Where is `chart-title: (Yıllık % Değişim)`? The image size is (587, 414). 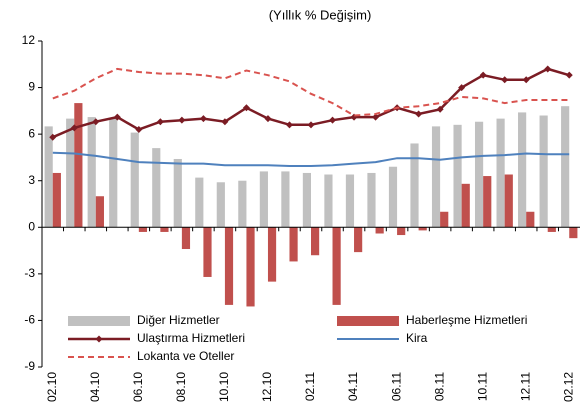
chart-title: (Yıllık % Değişim) is located at coordinates (320, 14).